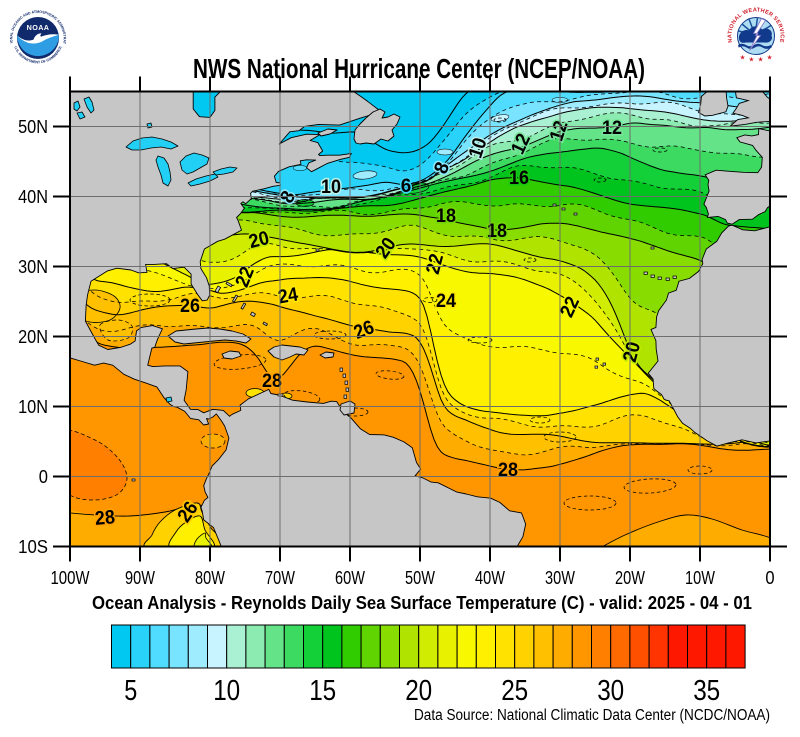 The height and width of the screenshot is (737, 800). Describe the element at coordinates (33, 126) in the screenshot. I see `svg-text: 50N` at that location.